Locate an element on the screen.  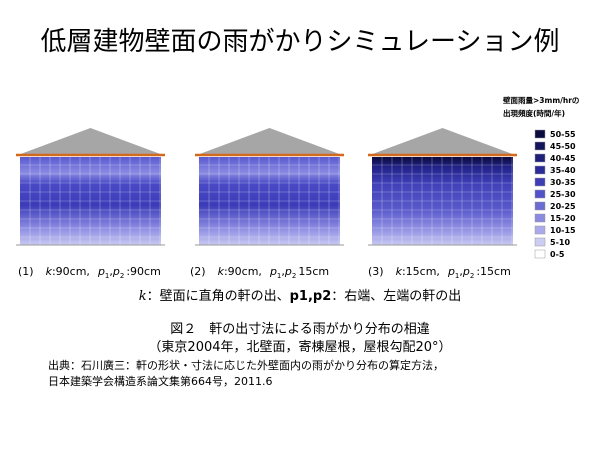
source: 出典：石川廣三：軒の形状・寸法に応じた外壁面内の雨がかり分布の算定方法， is located at coordinates (246, 365).